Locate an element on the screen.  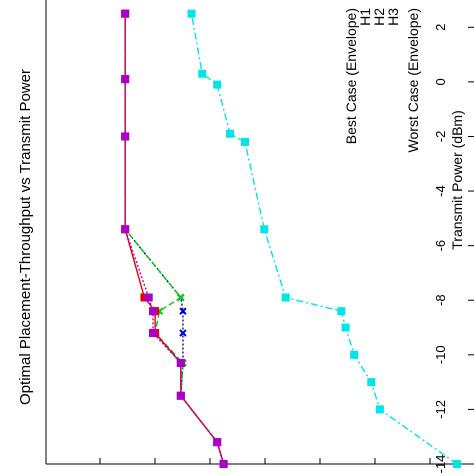
x-tick-label-8: -14 is located at coordinates (440, 464).